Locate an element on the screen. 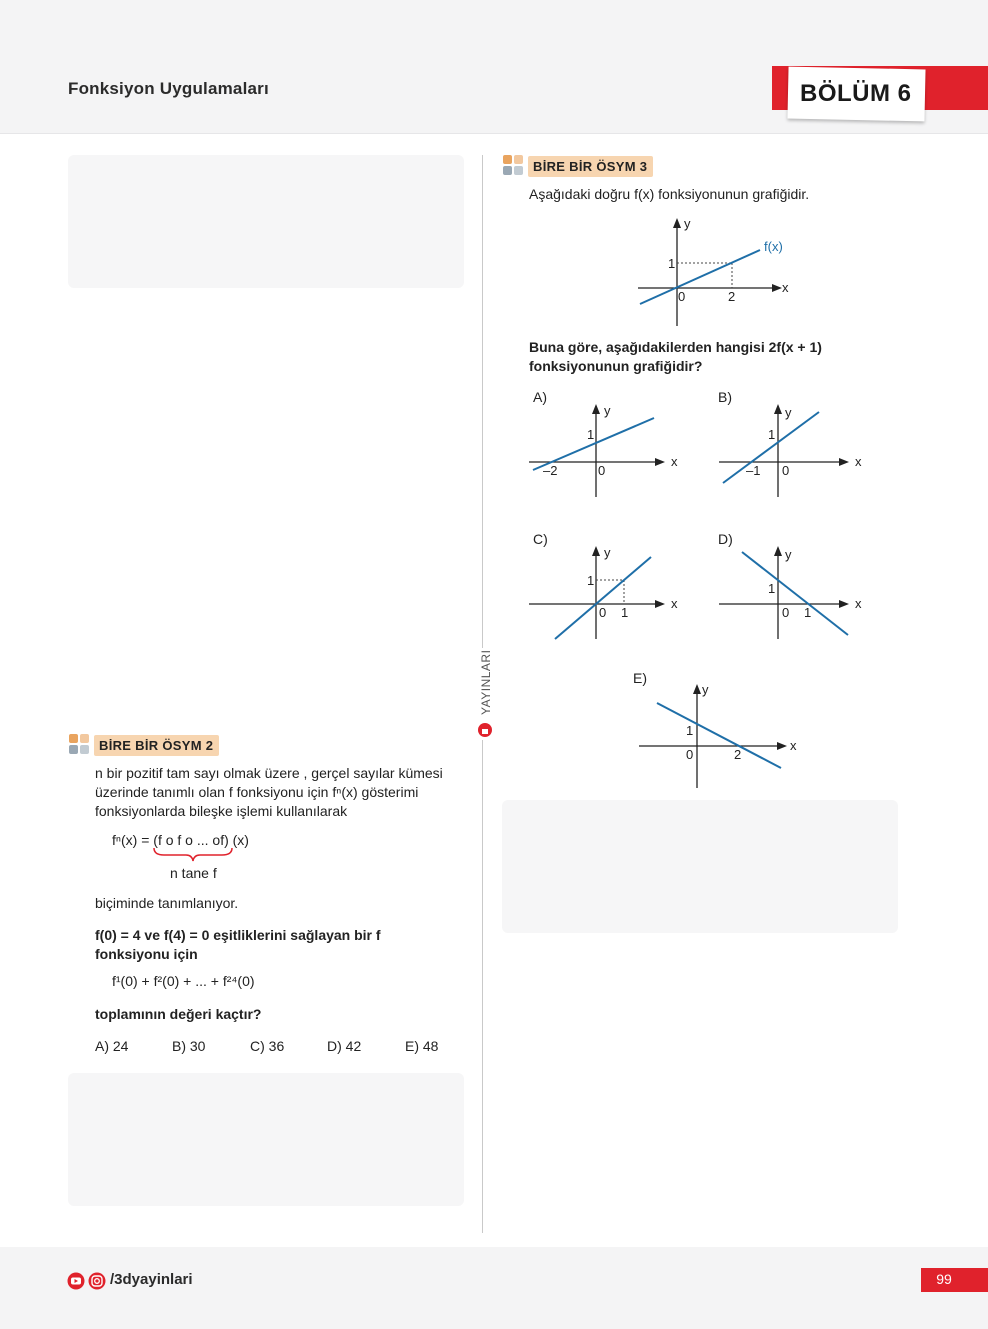 The height and width of the screenshot is (1329, 988). section-label: BÖLÜM 6 is located at coordinates (856, 93).